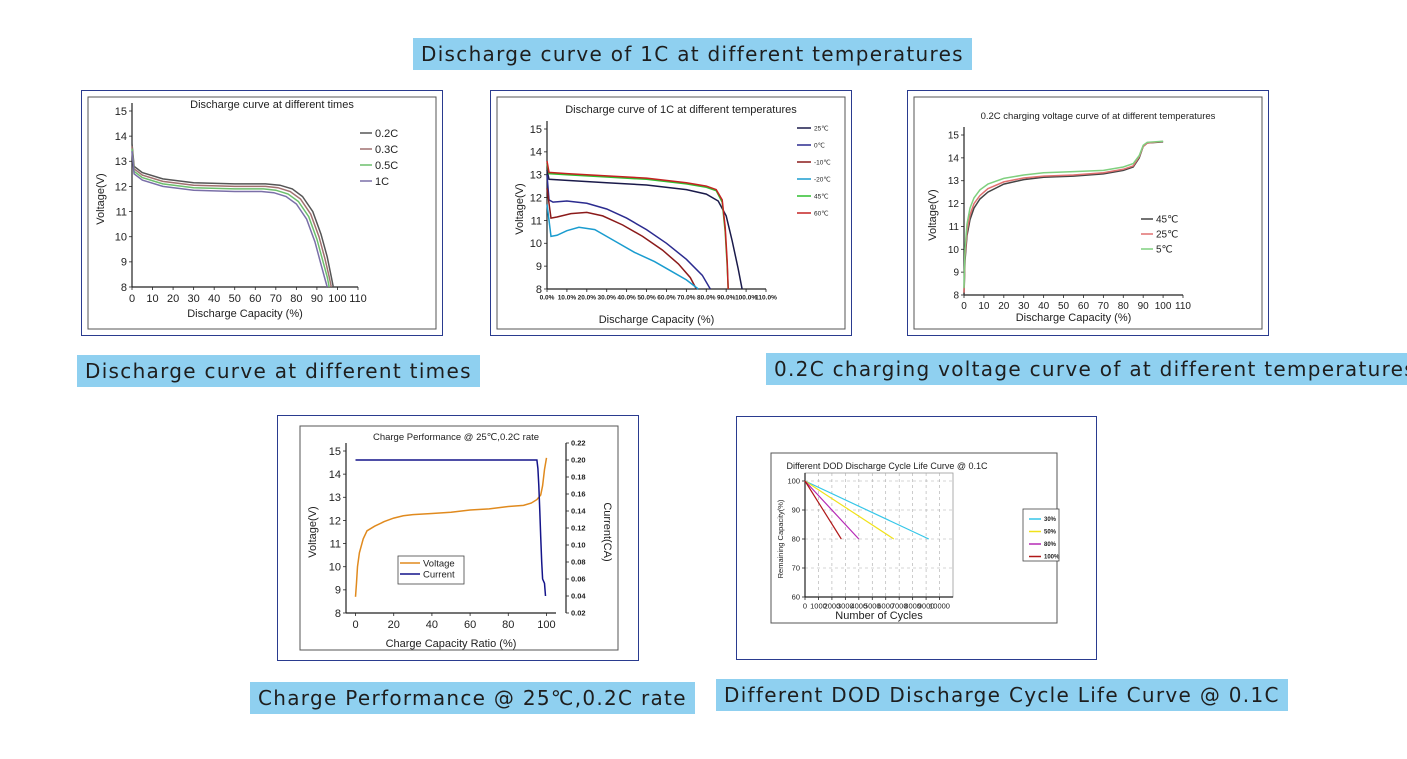 The width and height of the screenshot is (1407, 759). Describe the element at coordinates (796, 568) in the screenshot. I see `y-tick-label: 70` at that location.